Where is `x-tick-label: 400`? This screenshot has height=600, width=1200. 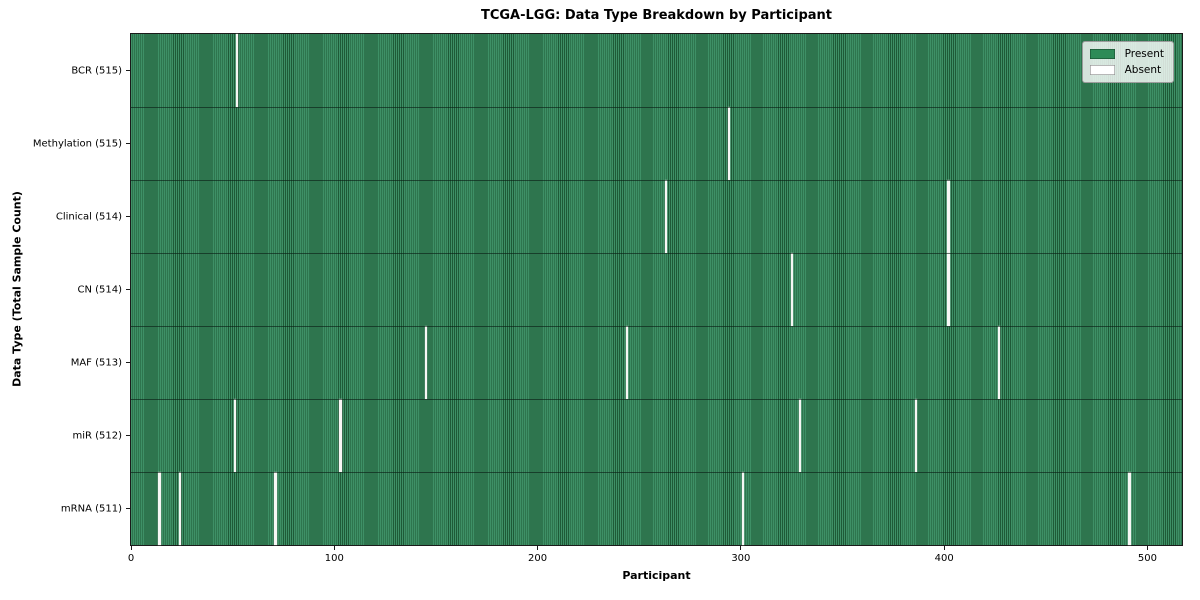
x-tick-label: 400 is located at coordinates (944, 558).